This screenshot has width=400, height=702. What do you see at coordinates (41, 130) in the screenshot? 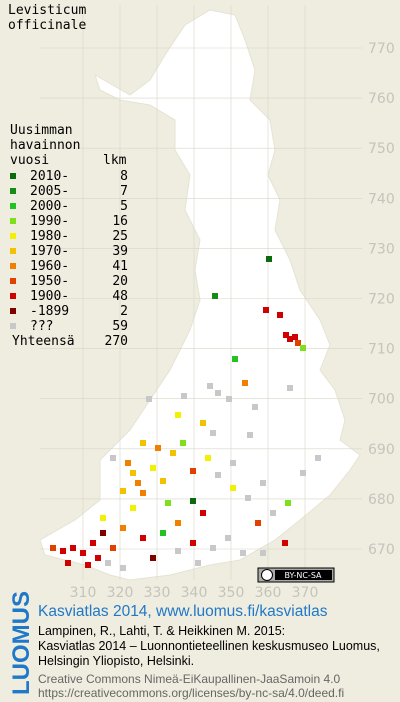
I see `legend-heading: Uusimman` at bounding box center [41, 130].